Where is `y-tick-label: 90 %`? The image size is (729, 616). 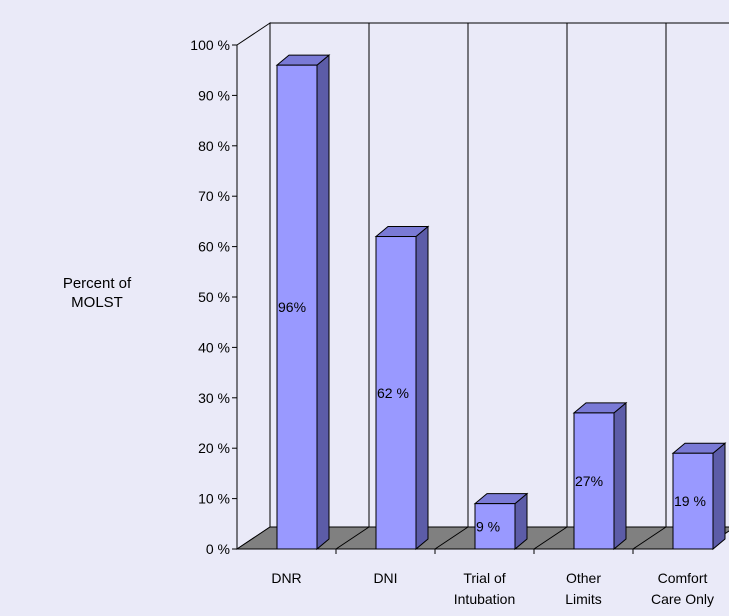
y-tick-label: 90 % is located at coordinates (214, 95).